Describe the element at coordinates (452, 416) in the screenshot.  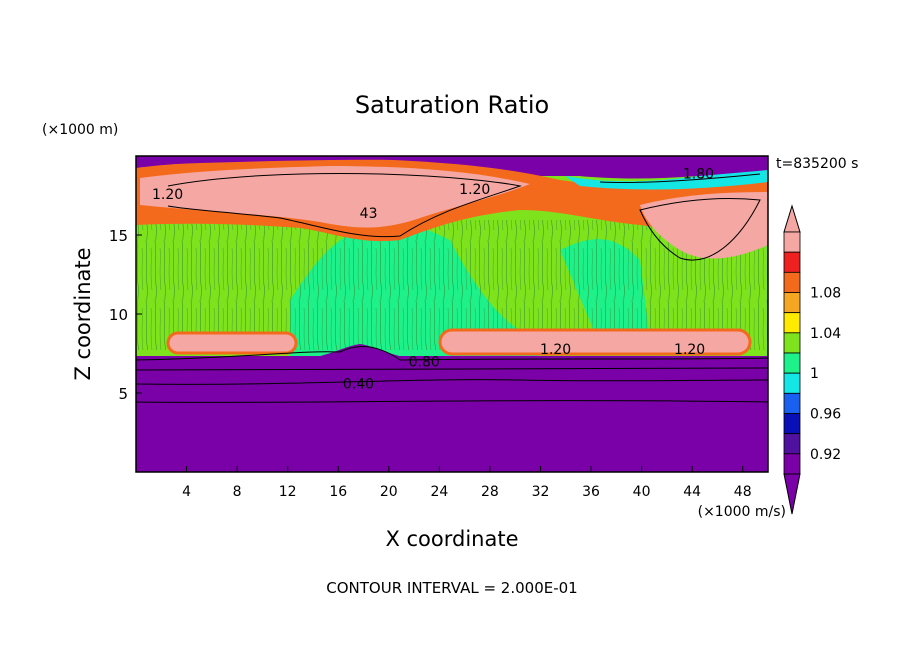
I see `field-base` at that location.